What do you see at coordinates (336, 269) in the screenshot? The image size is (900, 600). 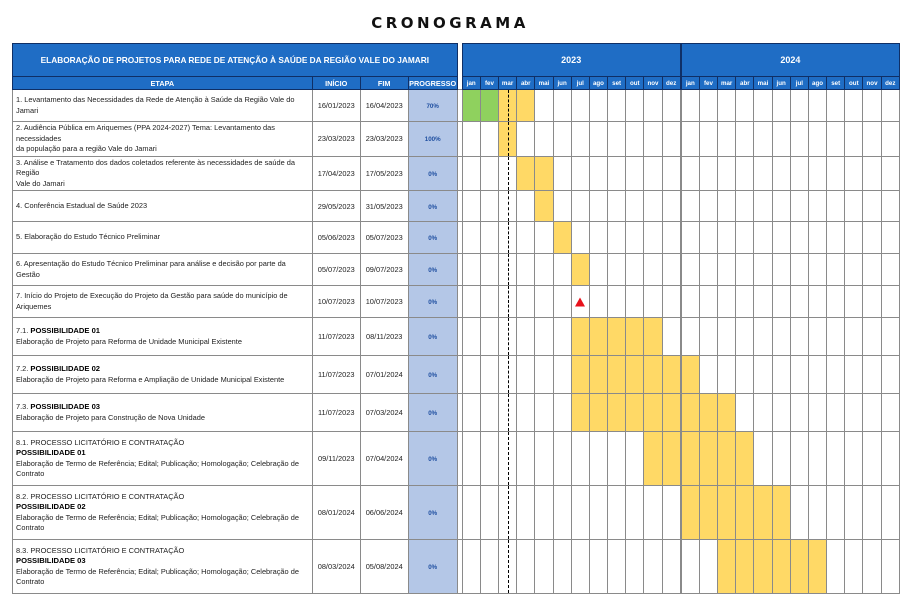 I see `start-date: 05/07/2023` at bounding box center [336, 269].